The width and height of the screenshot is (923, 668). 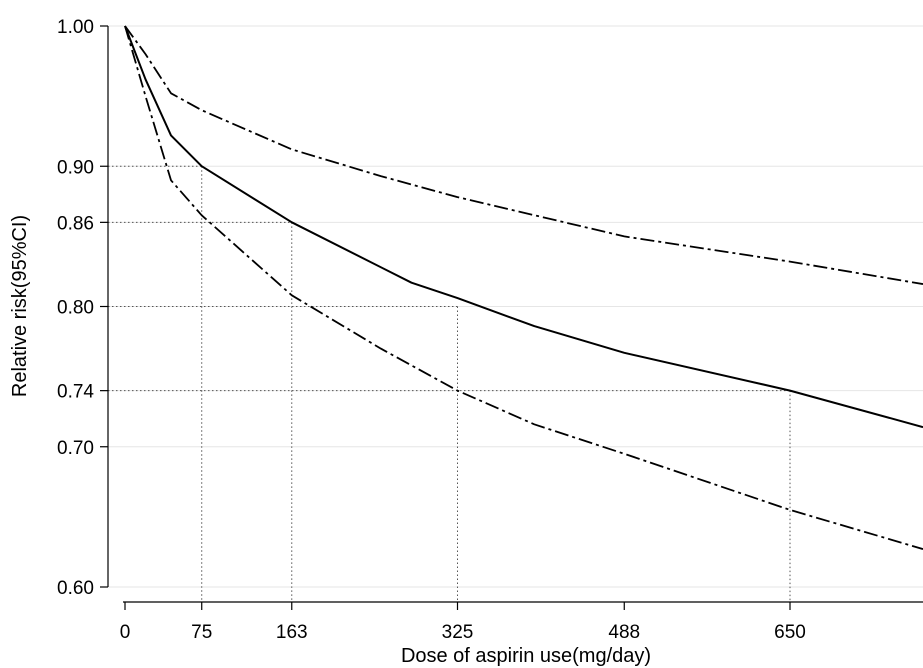 What do you see at coordinates (20, 306) in the screenshot?
I see `y-axis-title: Relative risk(95%CI)` at bounding box center [20, 306].